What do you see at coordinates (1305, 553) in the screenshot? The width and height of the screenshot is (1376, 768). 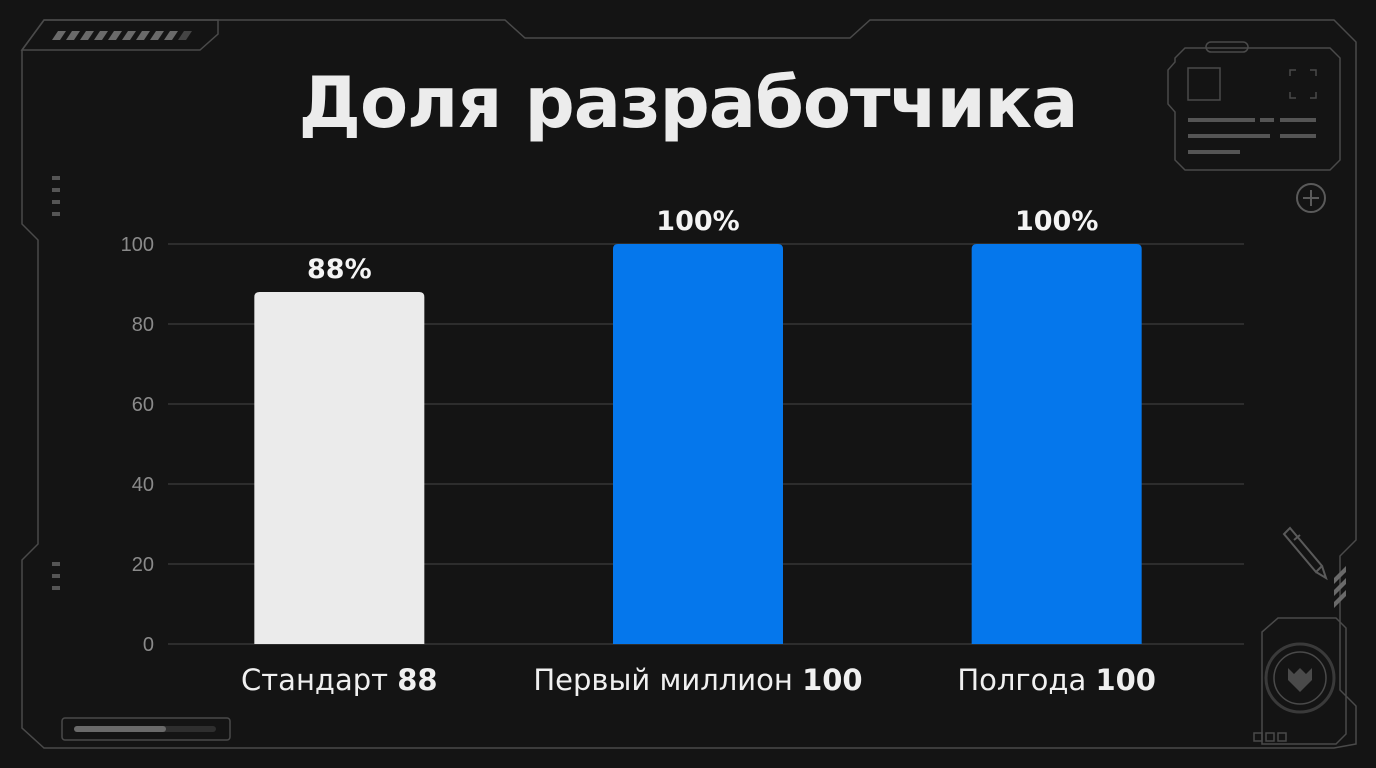 I see `pencil-icon` at bounding box center [1305, 553].